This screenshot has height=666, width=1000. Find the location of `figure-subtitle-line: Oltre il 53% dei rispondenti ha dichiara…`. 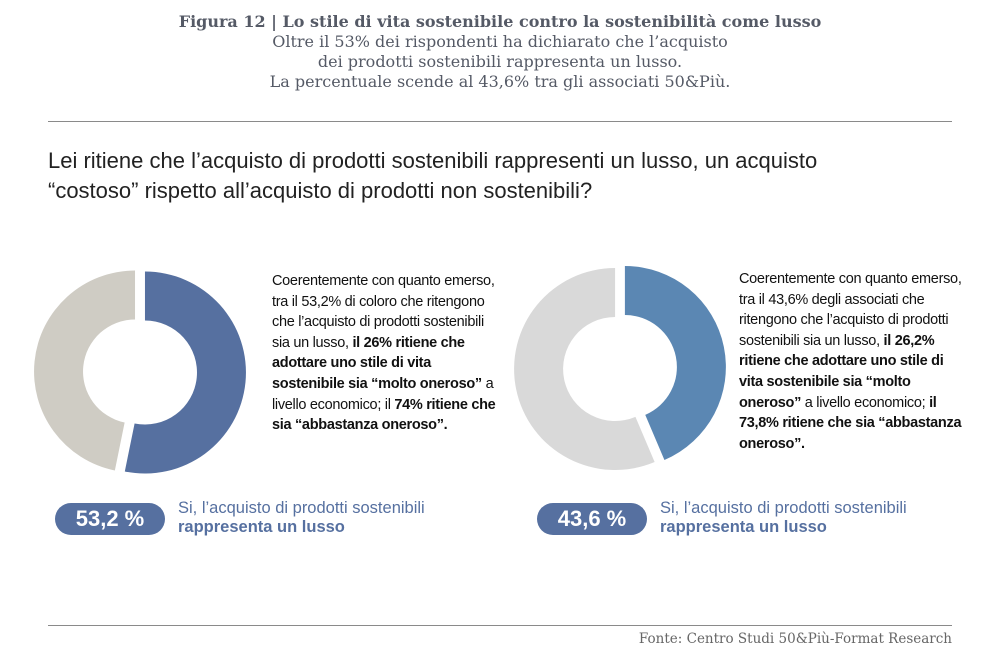

figure-subtitle-line: Oltre il 53% dei rispondenti ha dichiara… is located at coordinates (500, 41).